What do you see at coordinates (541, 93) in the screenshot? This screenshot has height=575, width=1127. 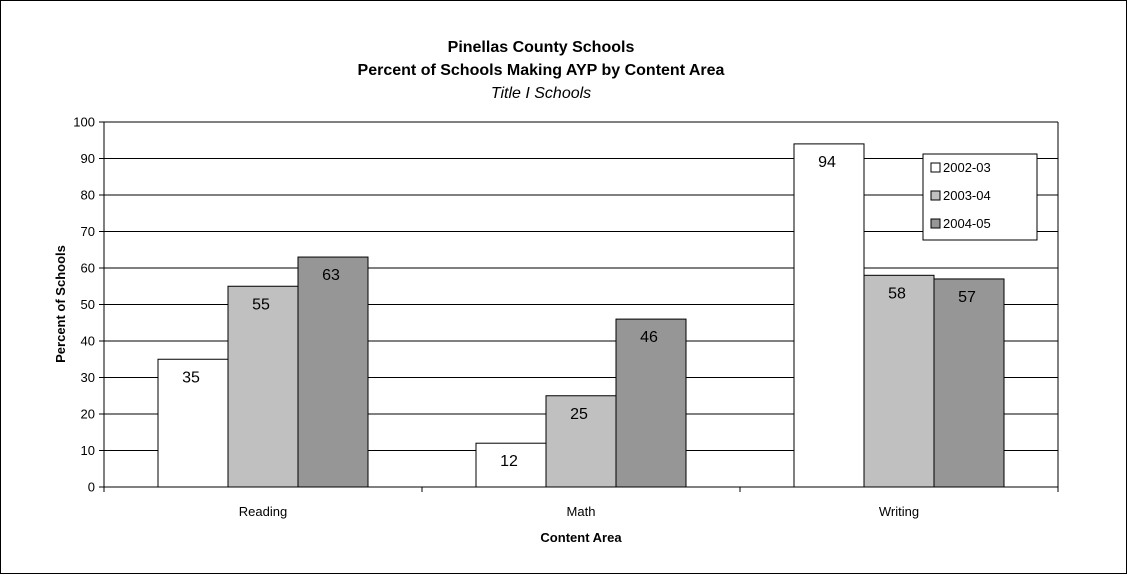 I see `chart-subtitle: Title I Schools` at bounding box center [541, 93].